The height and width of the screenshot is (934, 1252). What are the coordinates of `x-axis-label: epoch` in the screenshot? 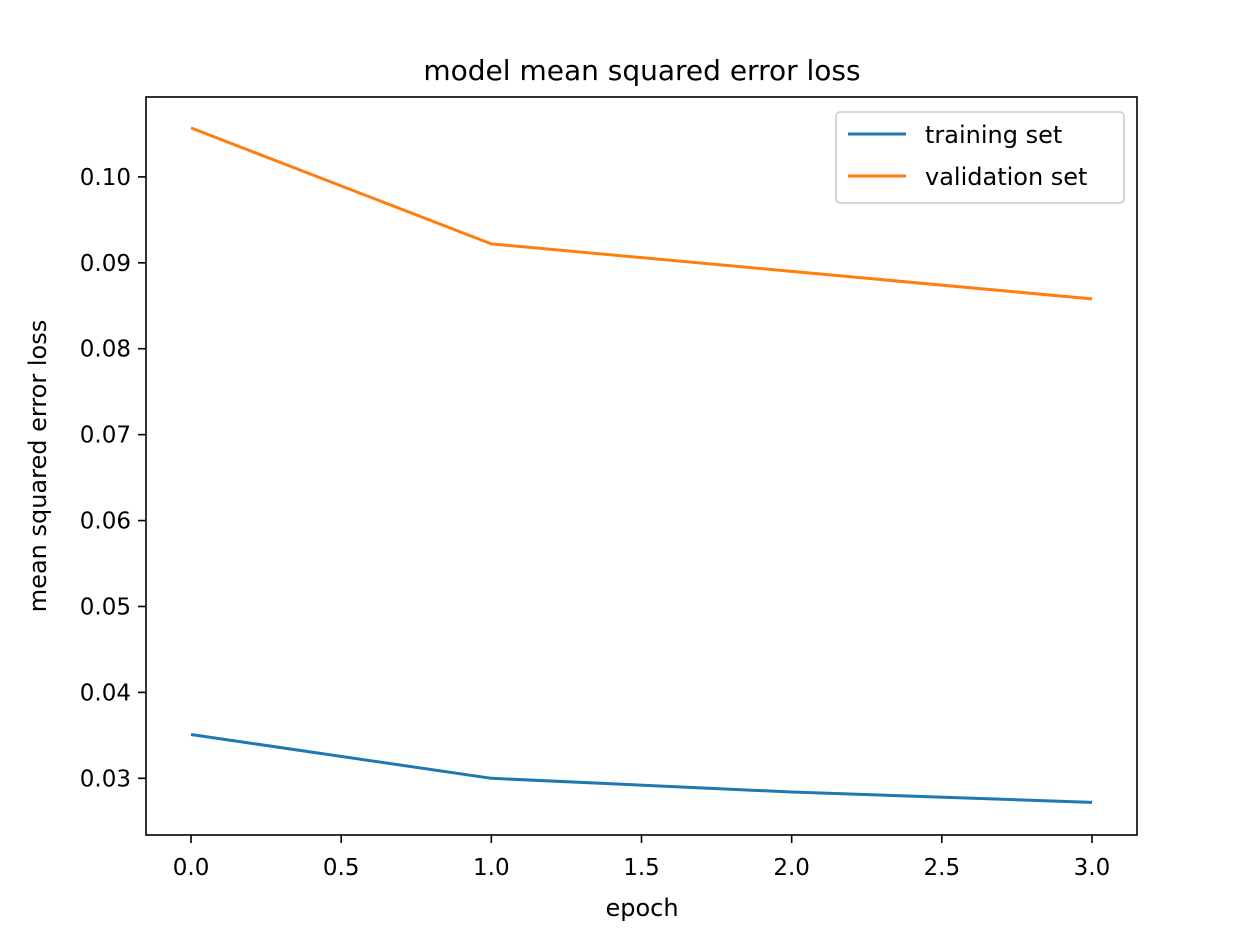 It's located at (641, 908).